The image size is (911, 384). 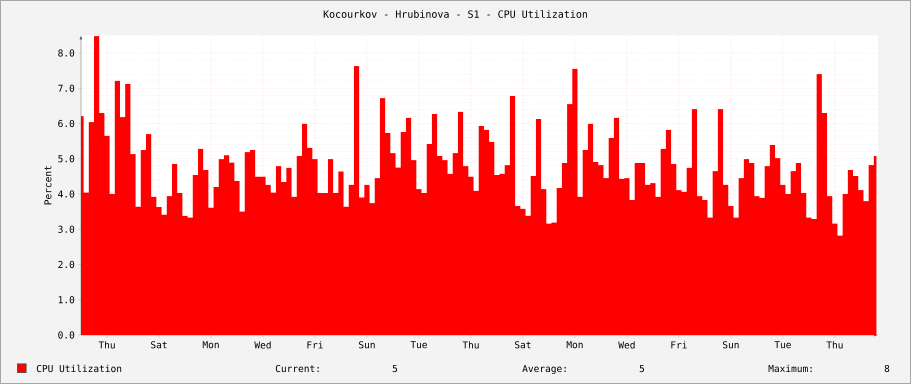 What do you see at coordinates (544, 369) in the screenshot?
I see `text: Average:` at bounding box center [544, 369].